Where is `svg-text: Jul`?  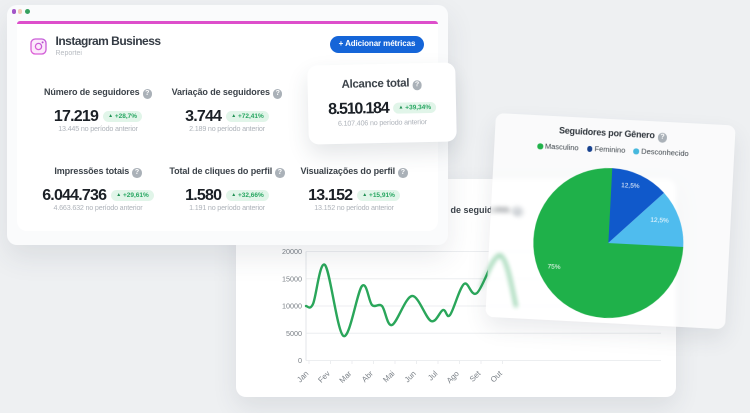 svg-text: Jul is located at coordinates (433, 376).